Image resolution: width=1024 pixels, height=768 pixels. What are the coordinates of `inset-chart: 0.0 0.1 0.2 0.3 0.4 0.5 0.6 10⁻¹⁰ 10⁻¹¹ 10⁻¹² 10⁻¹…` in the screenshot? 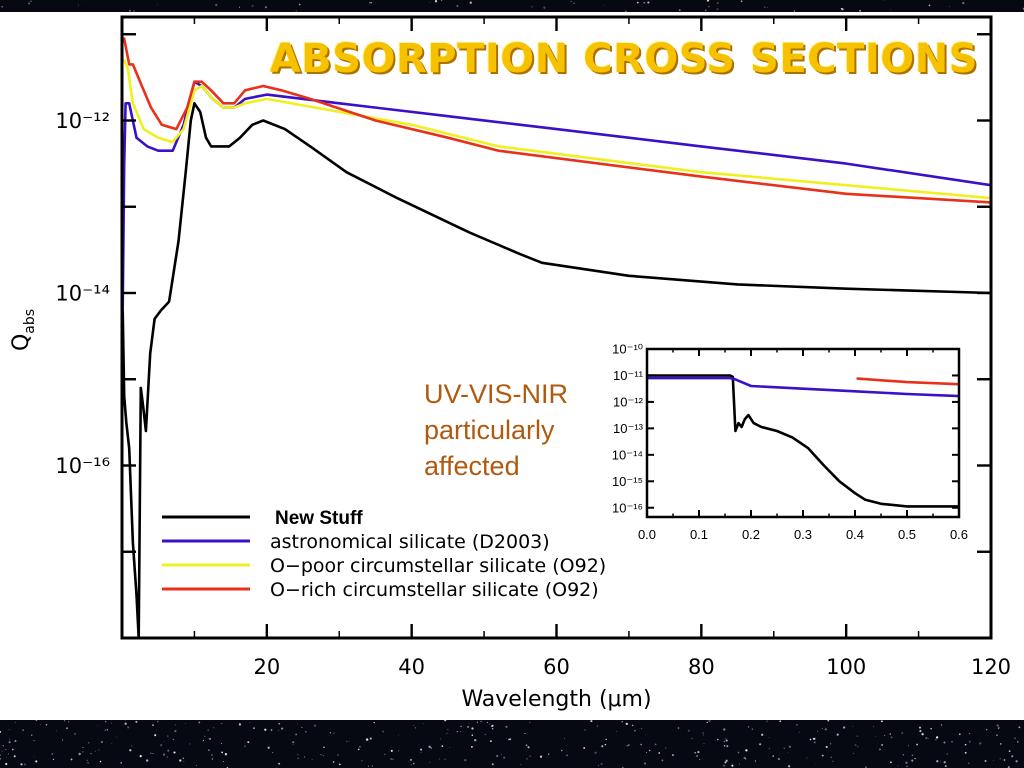 It's located at (790, 442).